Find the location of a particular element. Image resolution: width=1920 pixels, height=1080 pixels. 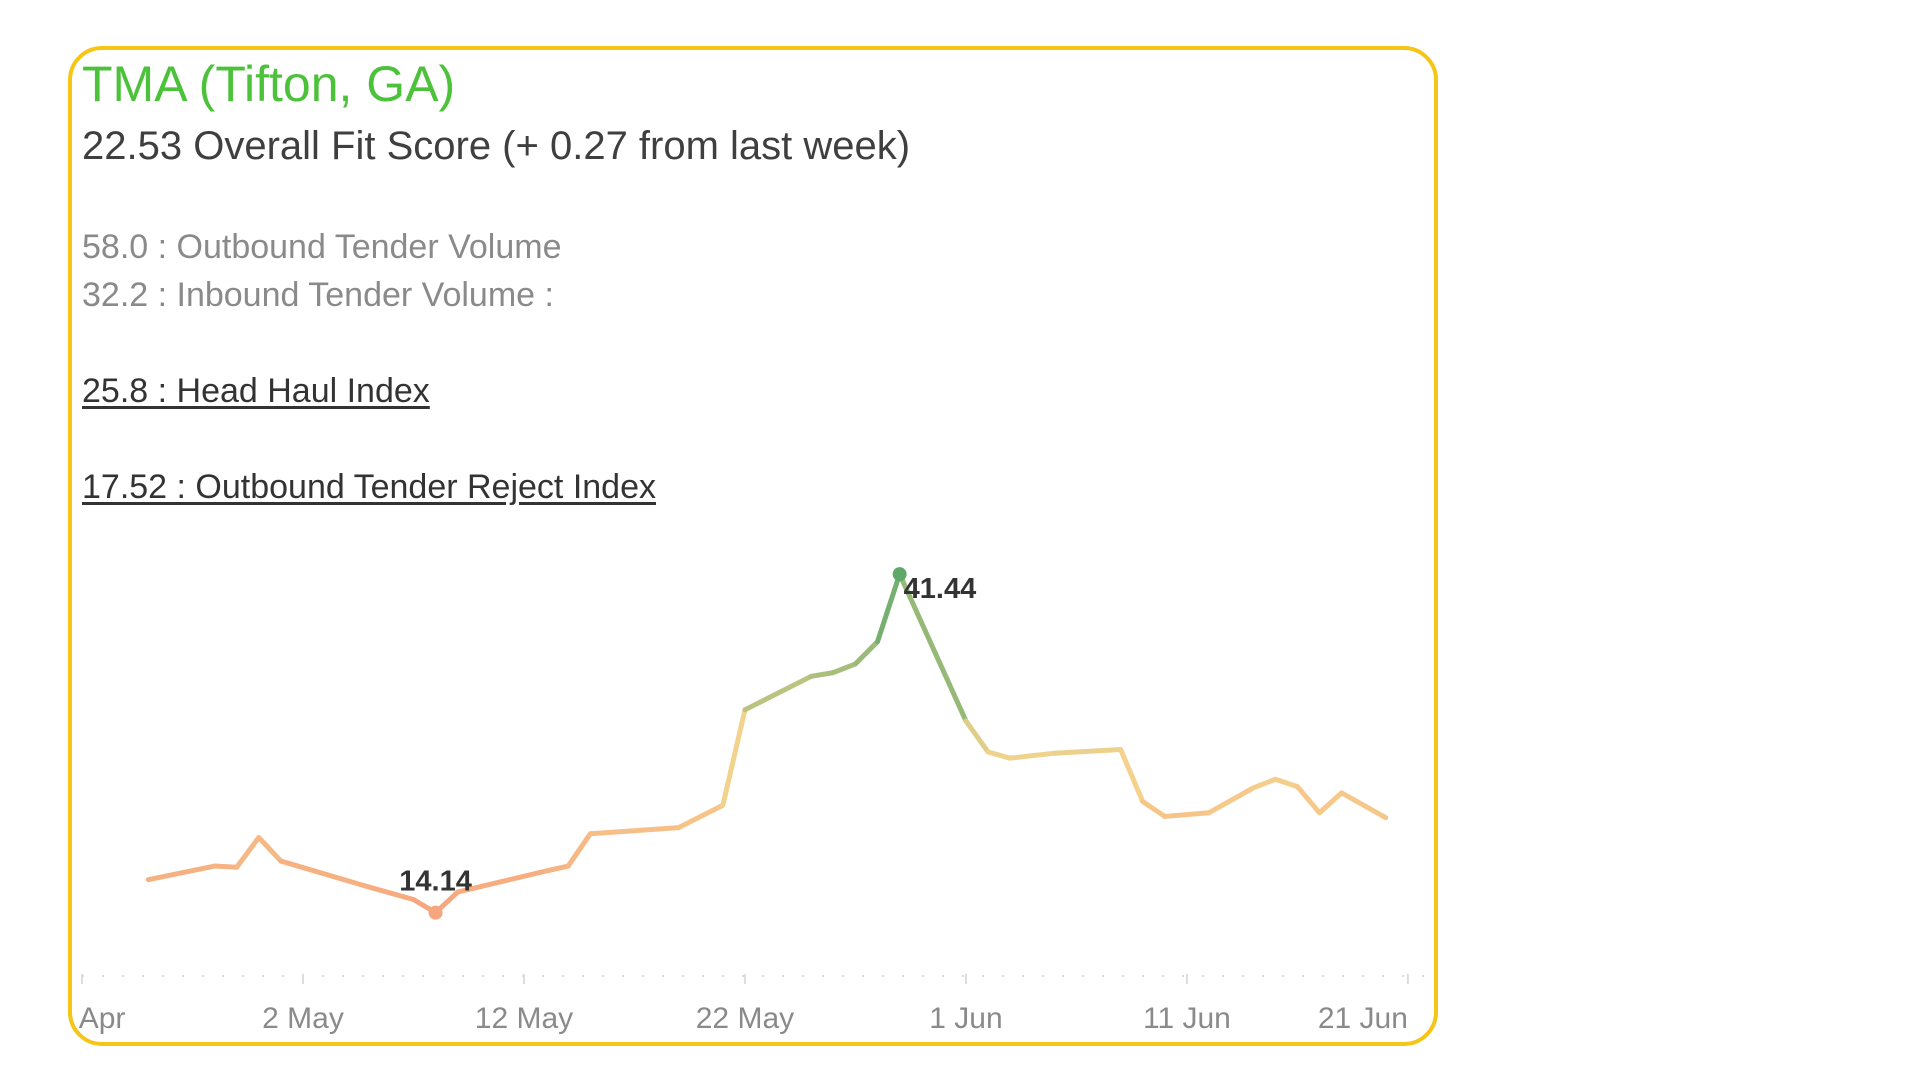

x-axis-tick-label: 22 Apr is located at coordinates (98, 1018).